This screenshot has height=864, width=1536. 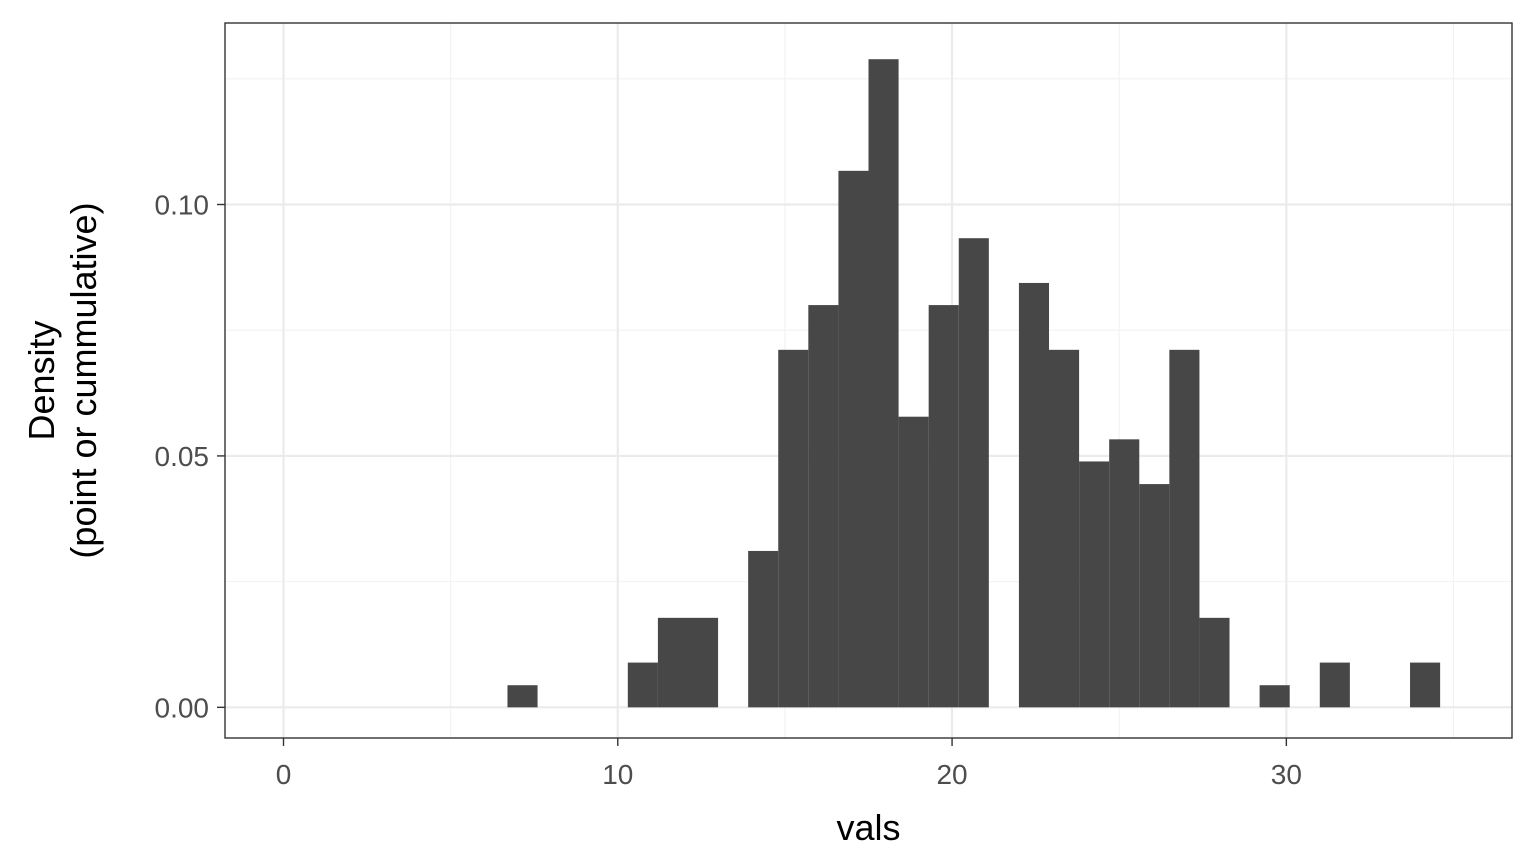 I want to click on x-tick-label: 10, so click(x=617, y=774).